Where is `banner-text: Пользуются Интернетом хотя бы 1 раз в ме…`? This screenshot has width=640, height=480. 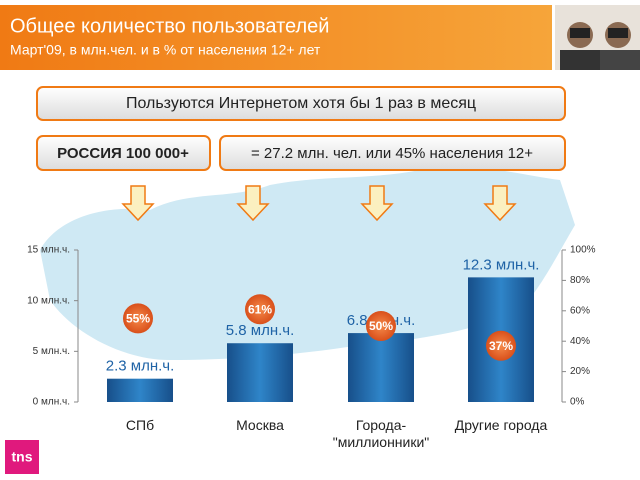
banner-text: Пользуются Интернетом хотя бы 1 раз в ме… is located at coordinates (301, 103).